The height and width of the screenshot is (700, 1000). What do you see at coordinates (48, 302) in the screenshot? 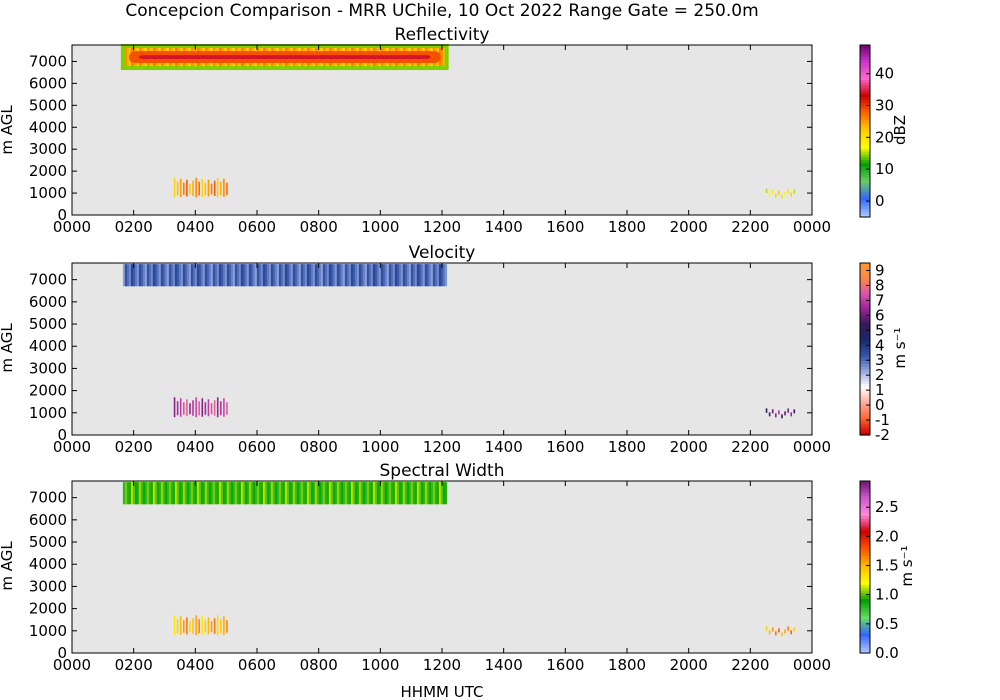
I see `y-tick-label: 6000` at bounding box center [48, 302].